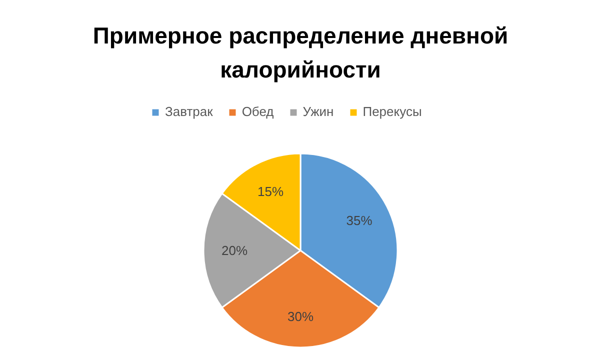 The image size is (600, 362). Describe the element at coordinates (300, 52) in the screenshot. I see `chart-title: Примерное распределение дневной калорийности` at that location.